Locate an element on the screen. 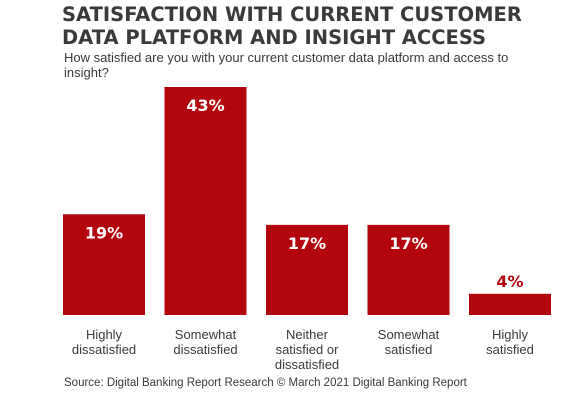  category-label-3: Neither satisfied or dissatisfied is located at coordinates (307, 349).